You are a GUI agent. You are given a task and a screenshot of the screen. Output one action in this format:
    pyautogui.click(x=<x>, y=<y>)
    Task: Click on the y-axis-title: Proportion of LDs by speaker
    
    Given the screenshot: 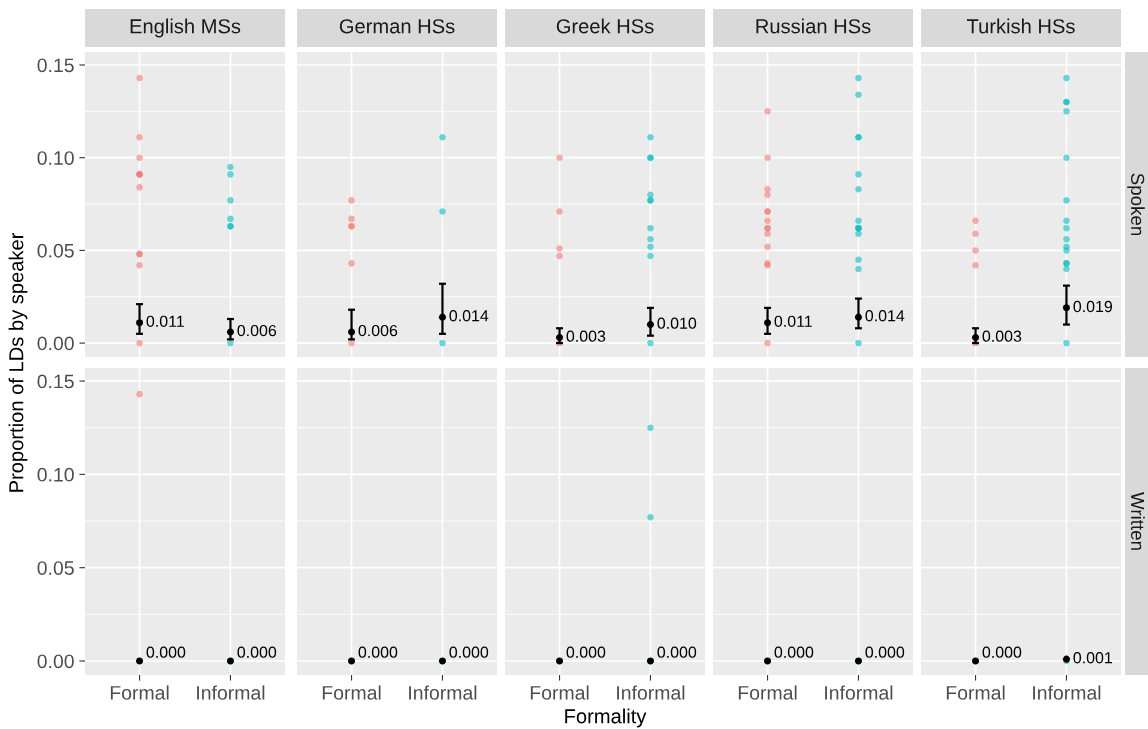 What is the action you would take?
    pyautogui.click(x=18, y=362)
    